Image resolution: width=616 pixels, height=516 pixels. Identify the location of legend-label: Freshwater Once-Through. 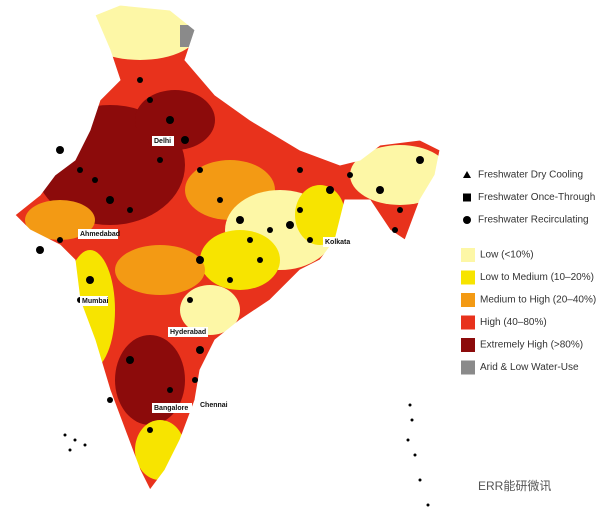
(536, 197).